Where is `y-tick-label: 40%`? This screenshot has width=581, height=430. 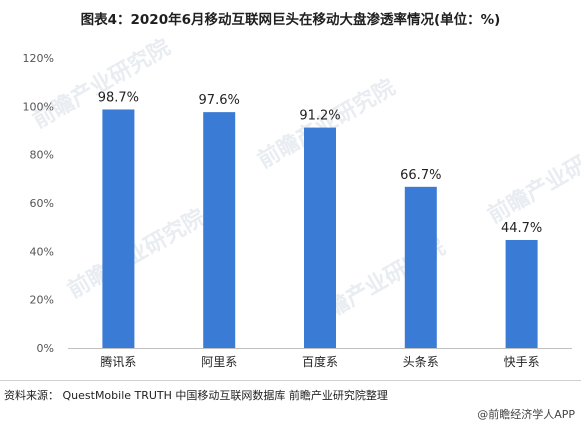 y-tick-label: 40% is located at coordinates (42, 251).